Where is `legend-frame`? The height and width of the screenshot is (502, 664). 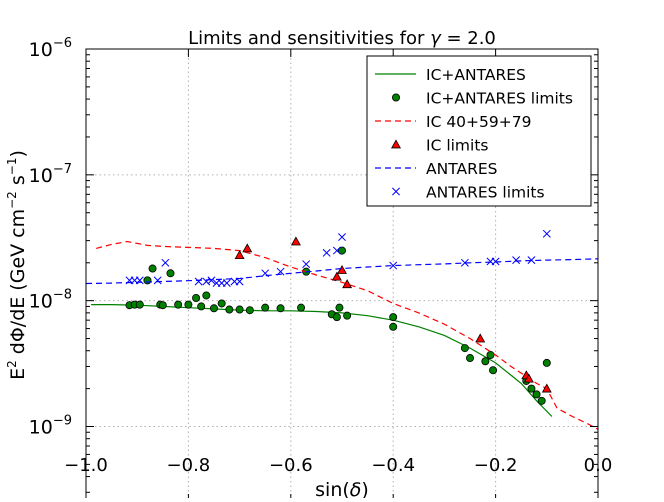 legend-frame is located at coordinates (479, 131).